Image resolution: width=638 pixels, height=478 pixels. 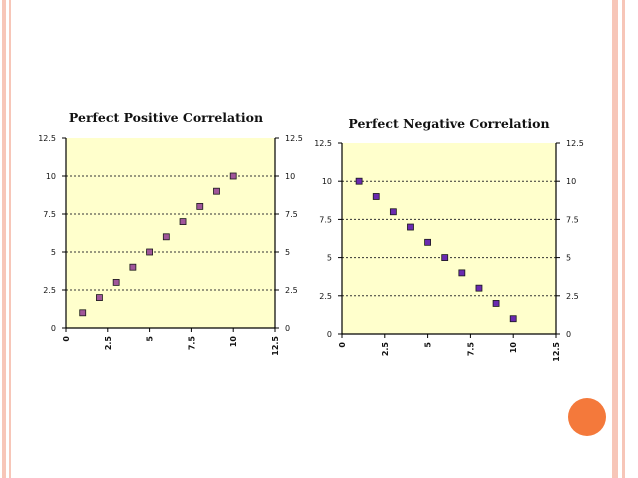 I want to click on chart-title: Perfect Positive Correlation, so click(x=166, y=117).